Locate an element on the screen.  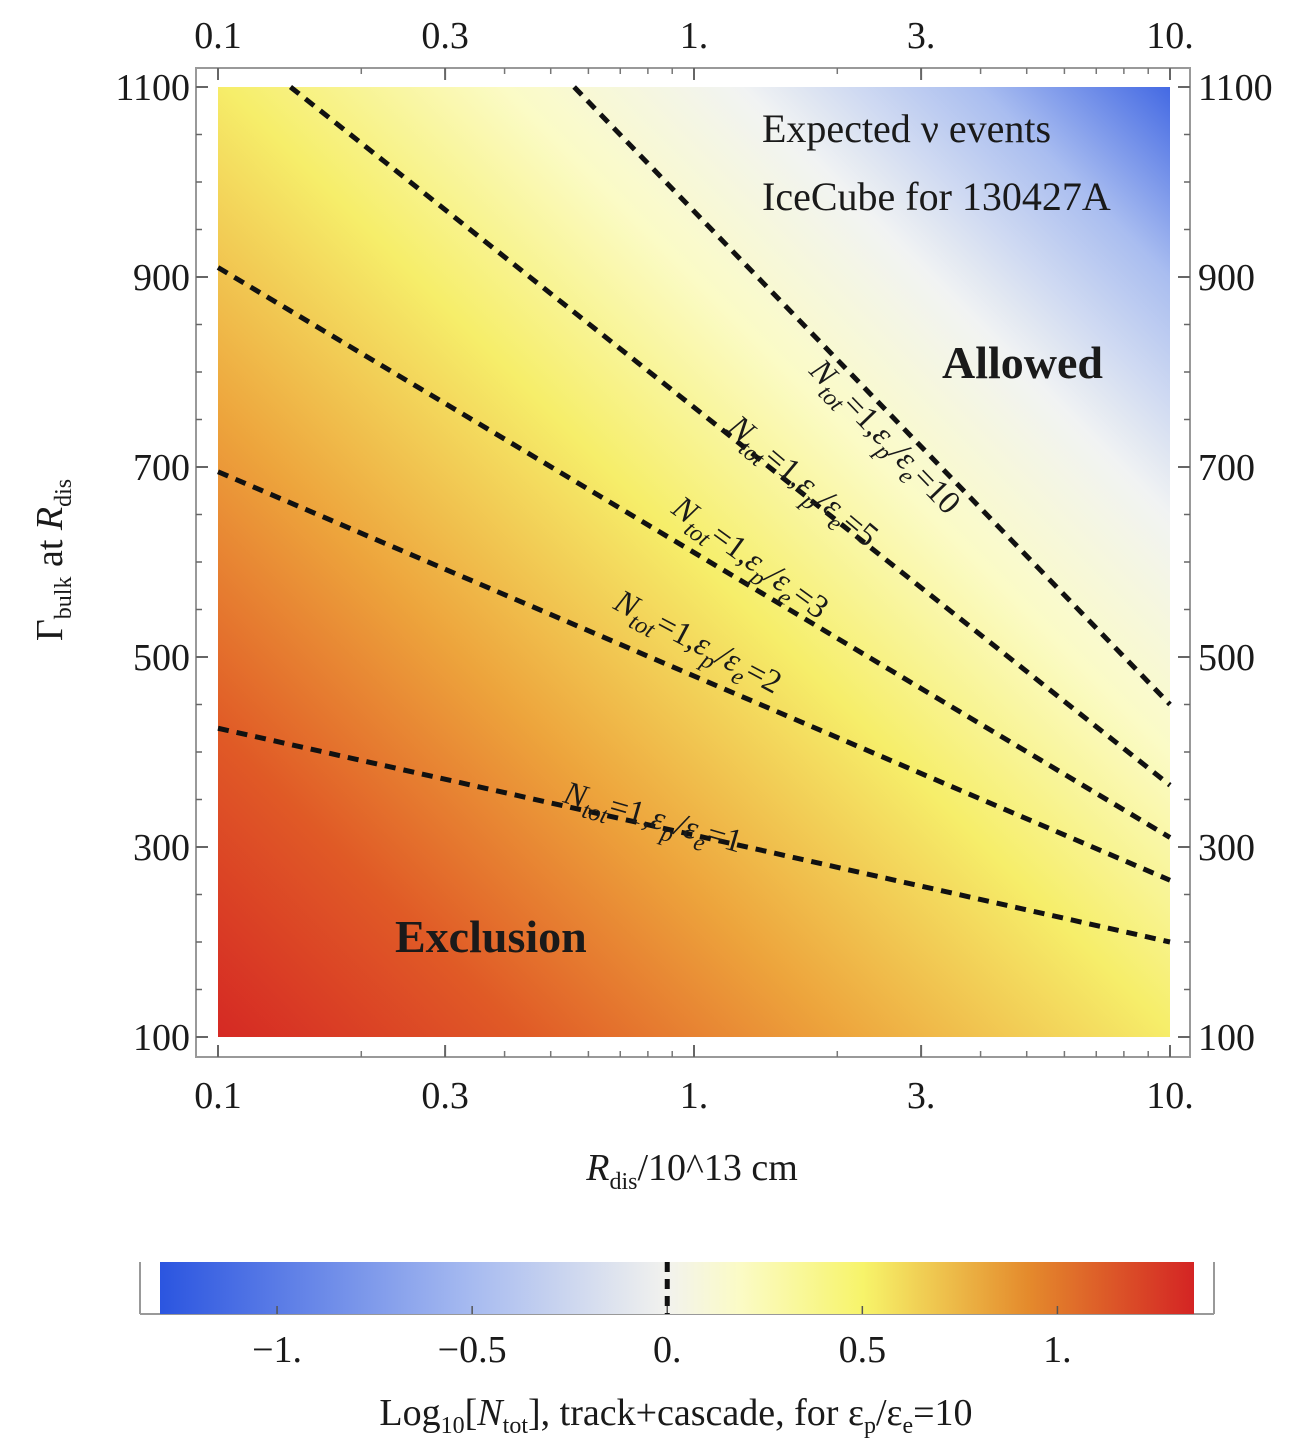
x-tick-label-top: 0.3 is located at coordinates (445, 36).